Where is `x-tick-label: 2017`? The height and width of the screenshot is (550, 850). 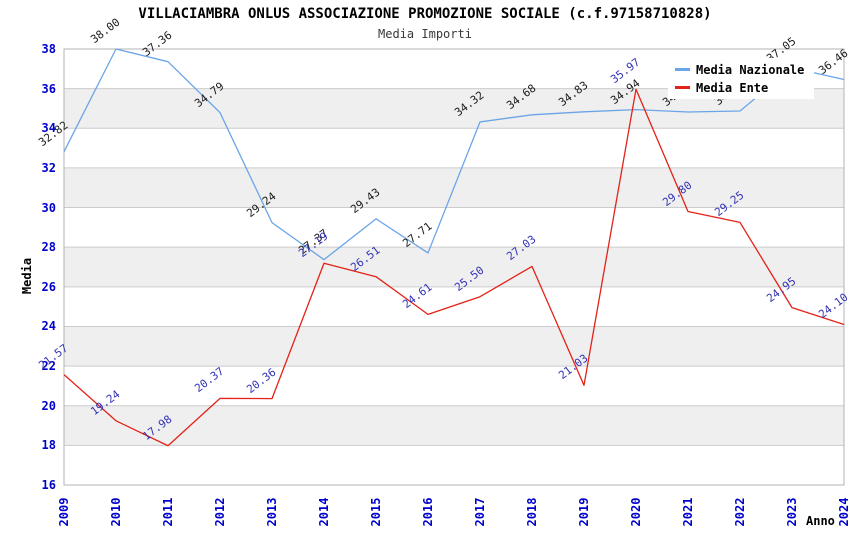
x-tick-label: 2017 is located at coordinates (480, 512).